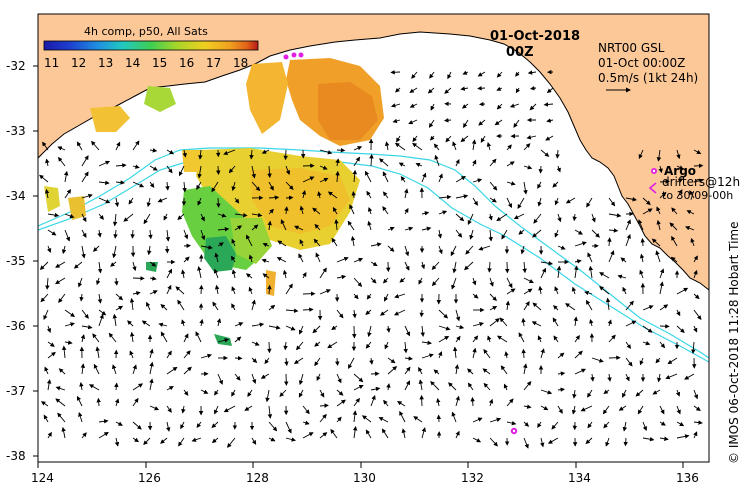 This screenshot has height=496, width=749. What do you see at coordinates (514, 431) in the screenshot?
I see `argo-float-marker` at bounding box center [514, 431].